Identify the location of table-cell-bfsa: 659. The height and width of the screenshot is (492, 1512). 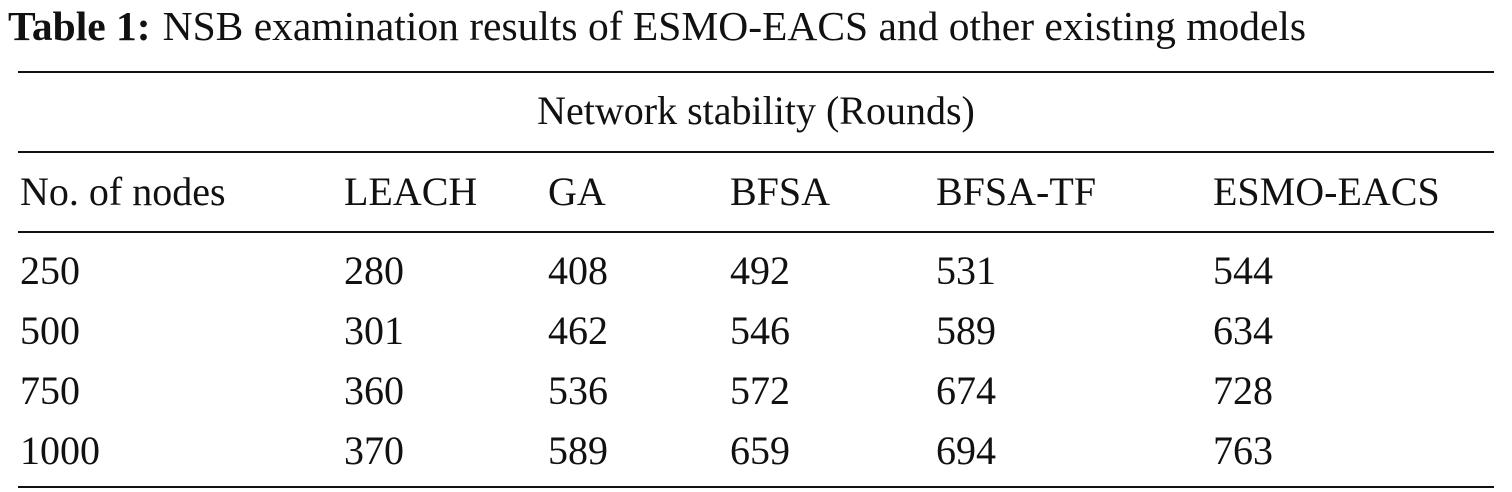
(760, 450).